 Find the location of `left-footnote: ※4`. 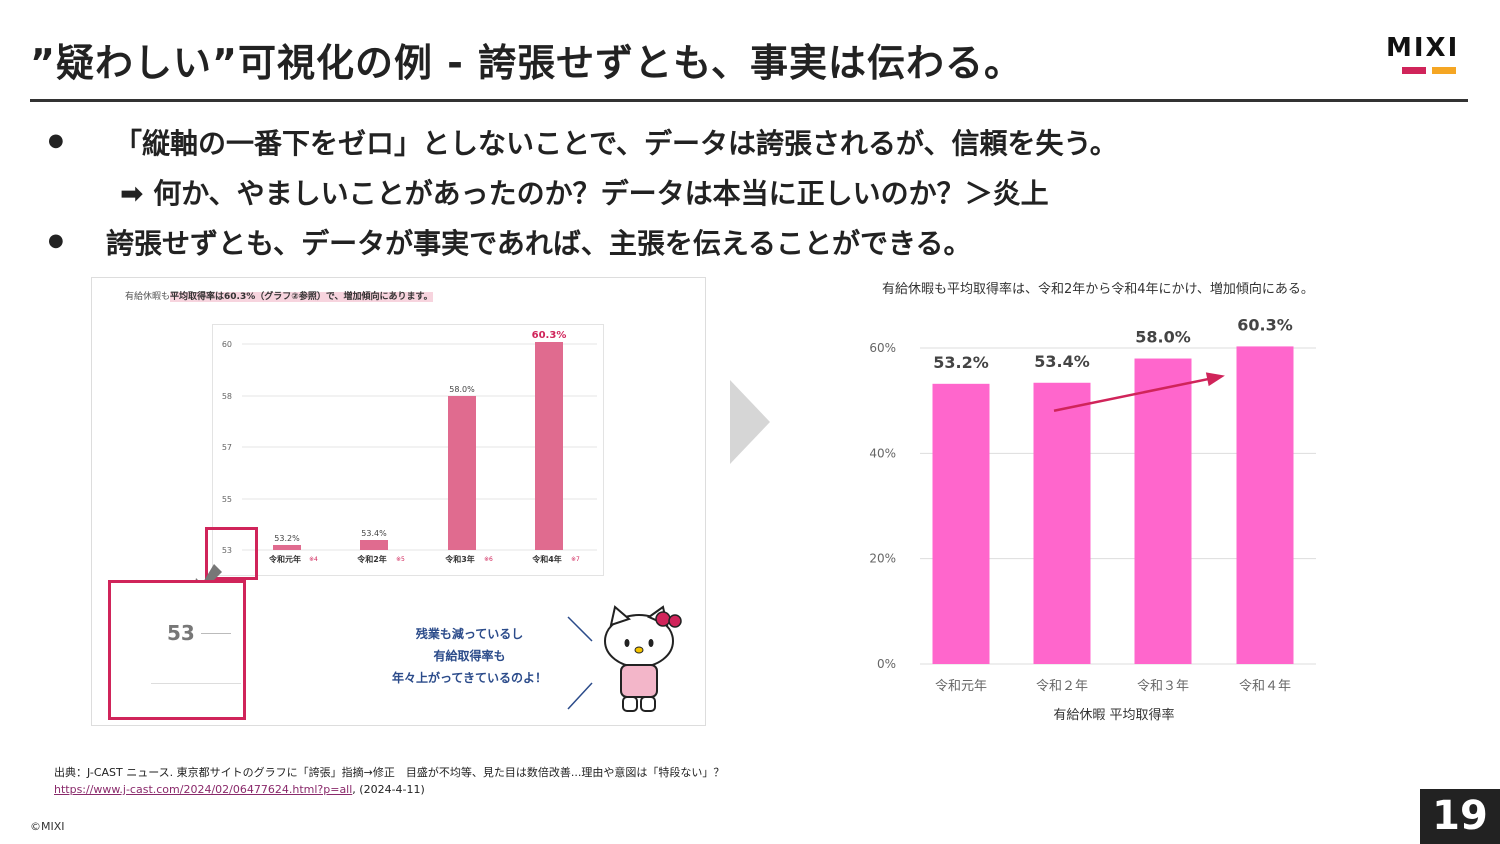

left-footnote: ※4 is located at coordinates (313, 559).